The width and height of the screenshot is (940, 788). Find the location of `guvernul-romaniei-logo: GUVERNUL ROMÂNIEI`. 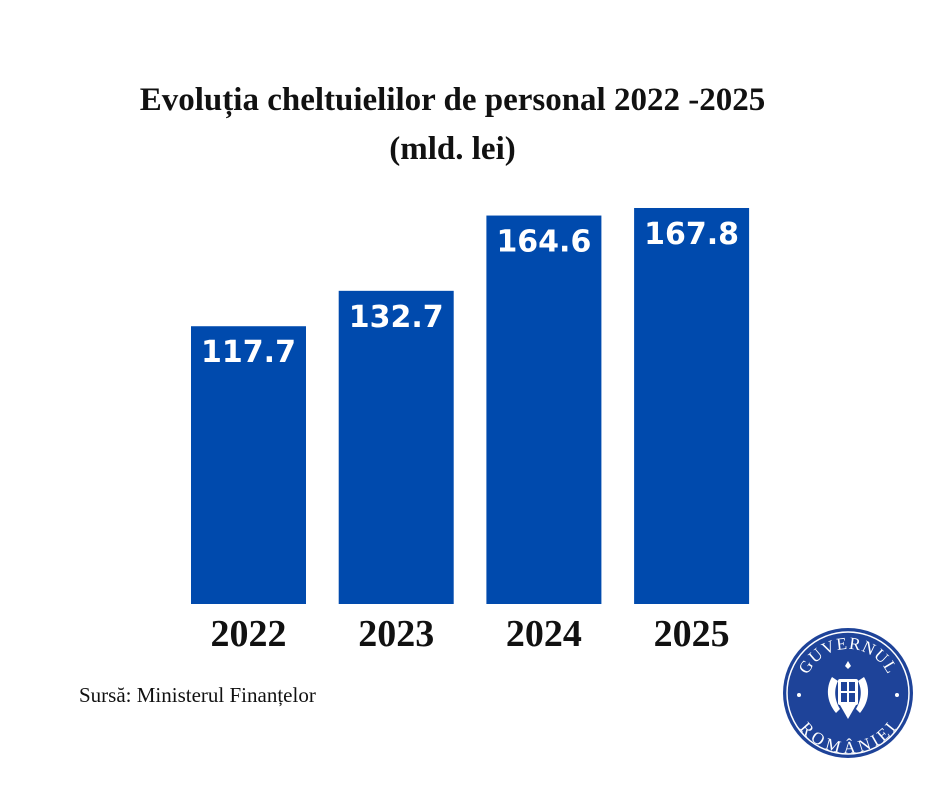

guvernul-romaniei-logo: GUVERNUL ROMÂNIEI is located at coordinates (848, 693).